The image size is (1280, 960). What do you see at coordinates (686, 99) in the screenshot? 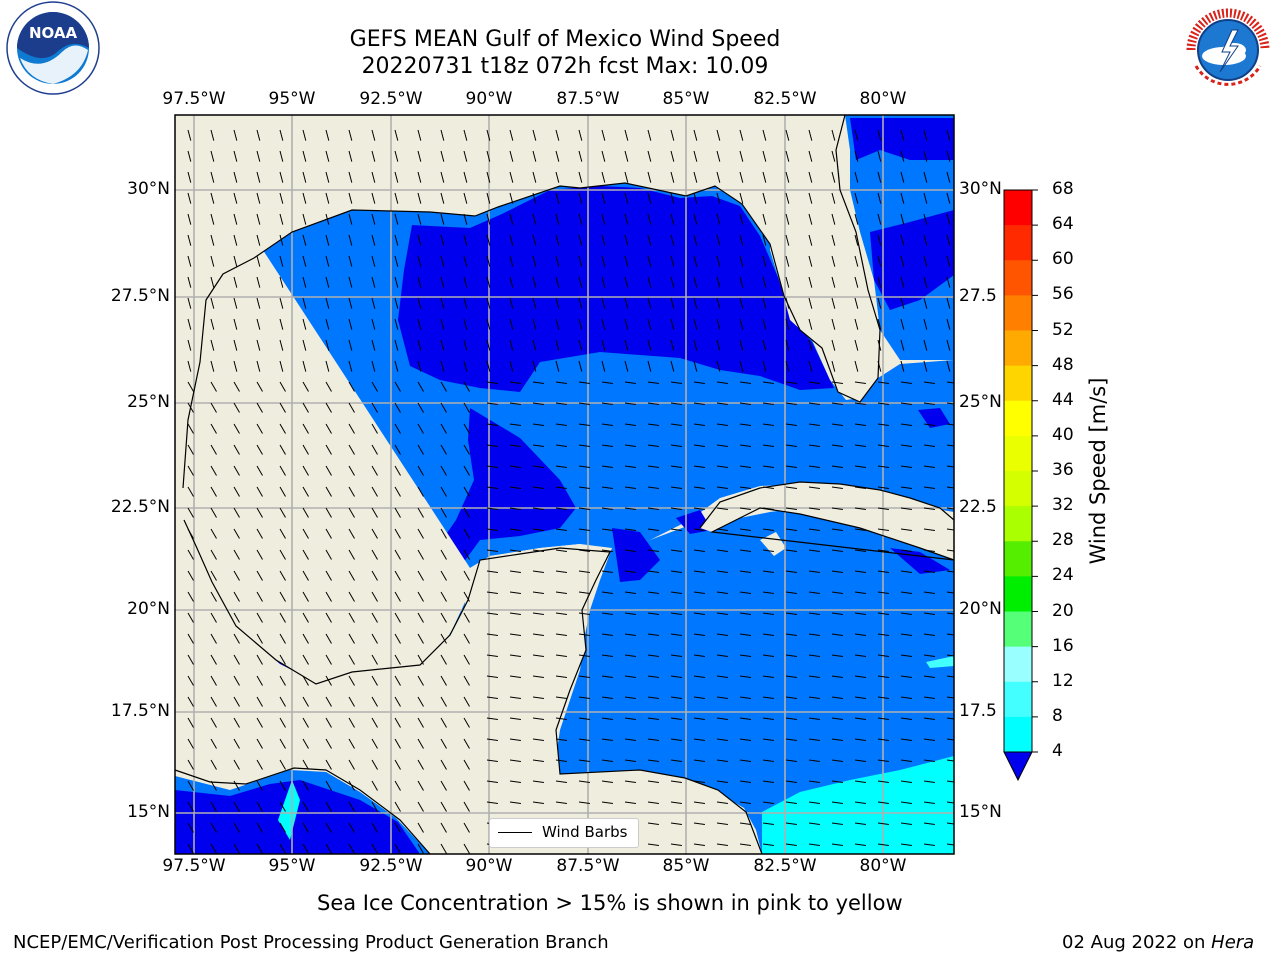
I see `lon-label-top: 85°W` at bounding box center [686, 99].